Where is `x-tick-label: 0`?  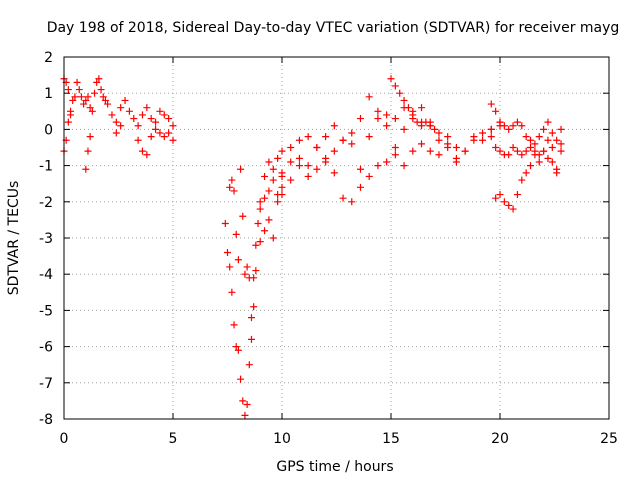 x-tick-label: 0 is located at coordinates (64, 439).